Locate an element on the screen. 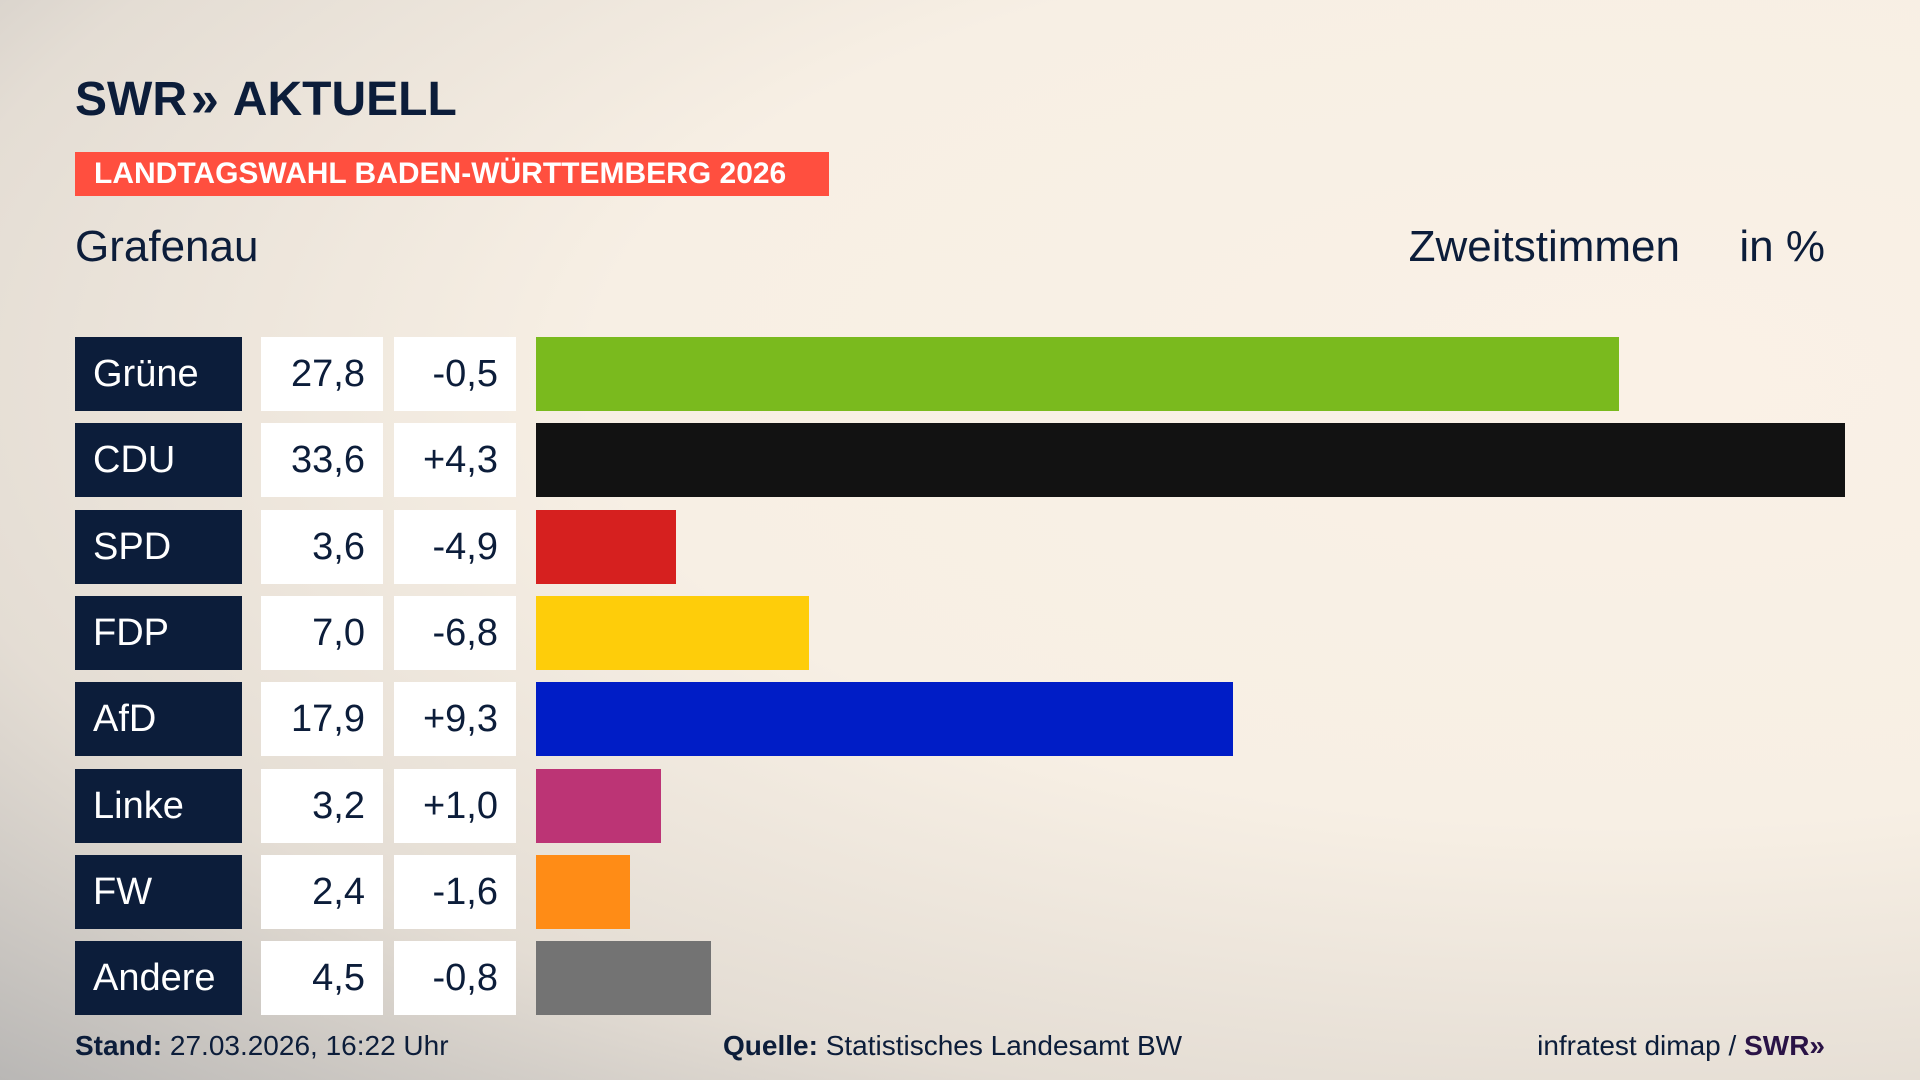 This screenshot has width=1920, height=1080. metric-label: Zweitstimmen is located at coordinates (1544, 246).